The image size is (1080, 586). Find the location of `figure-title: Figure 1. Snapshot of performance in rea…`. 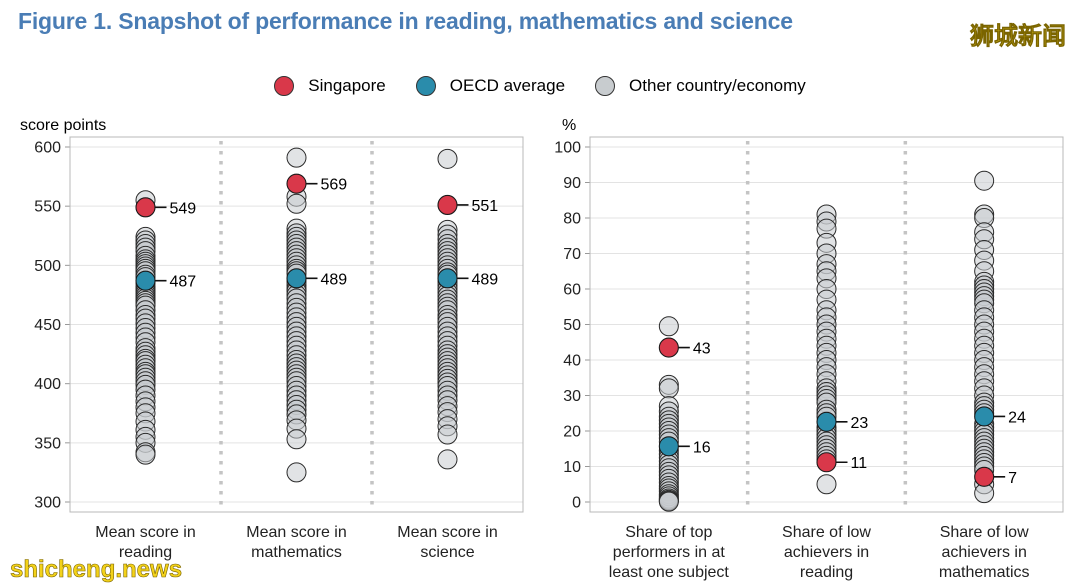

figure-title: Figure 1. Snapshot of performance in rea… is located at coordinates (405, 21).